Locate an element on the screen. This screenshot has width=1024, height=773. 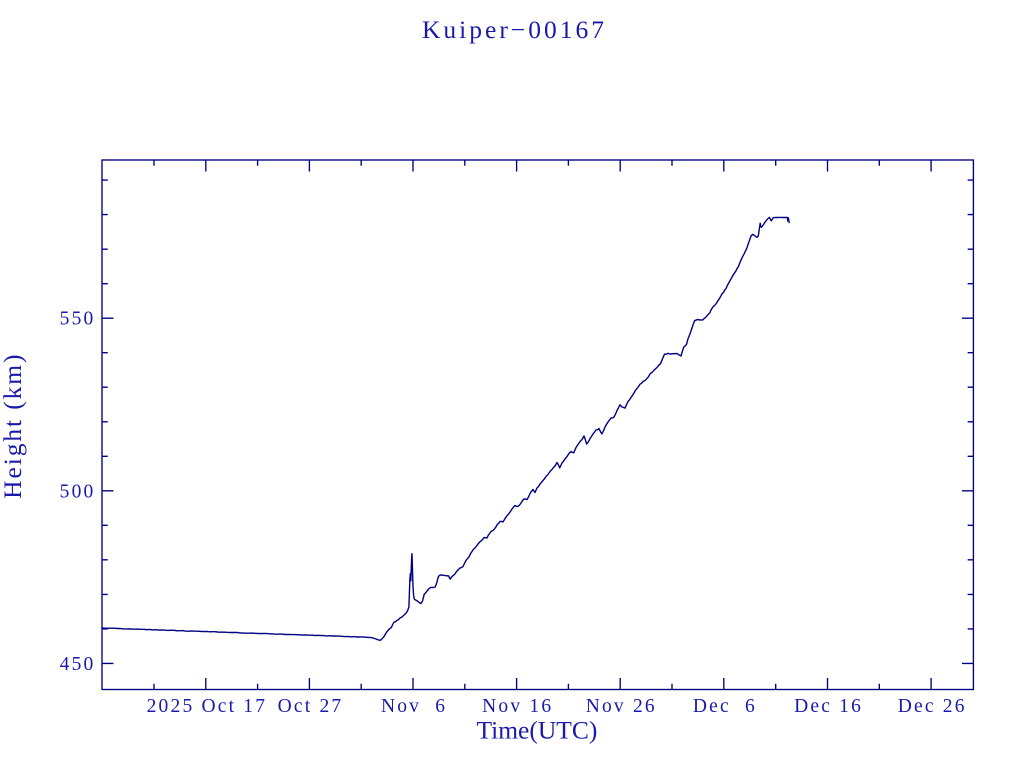
svg-text: Height (km) is located at coordinates (13, 426).